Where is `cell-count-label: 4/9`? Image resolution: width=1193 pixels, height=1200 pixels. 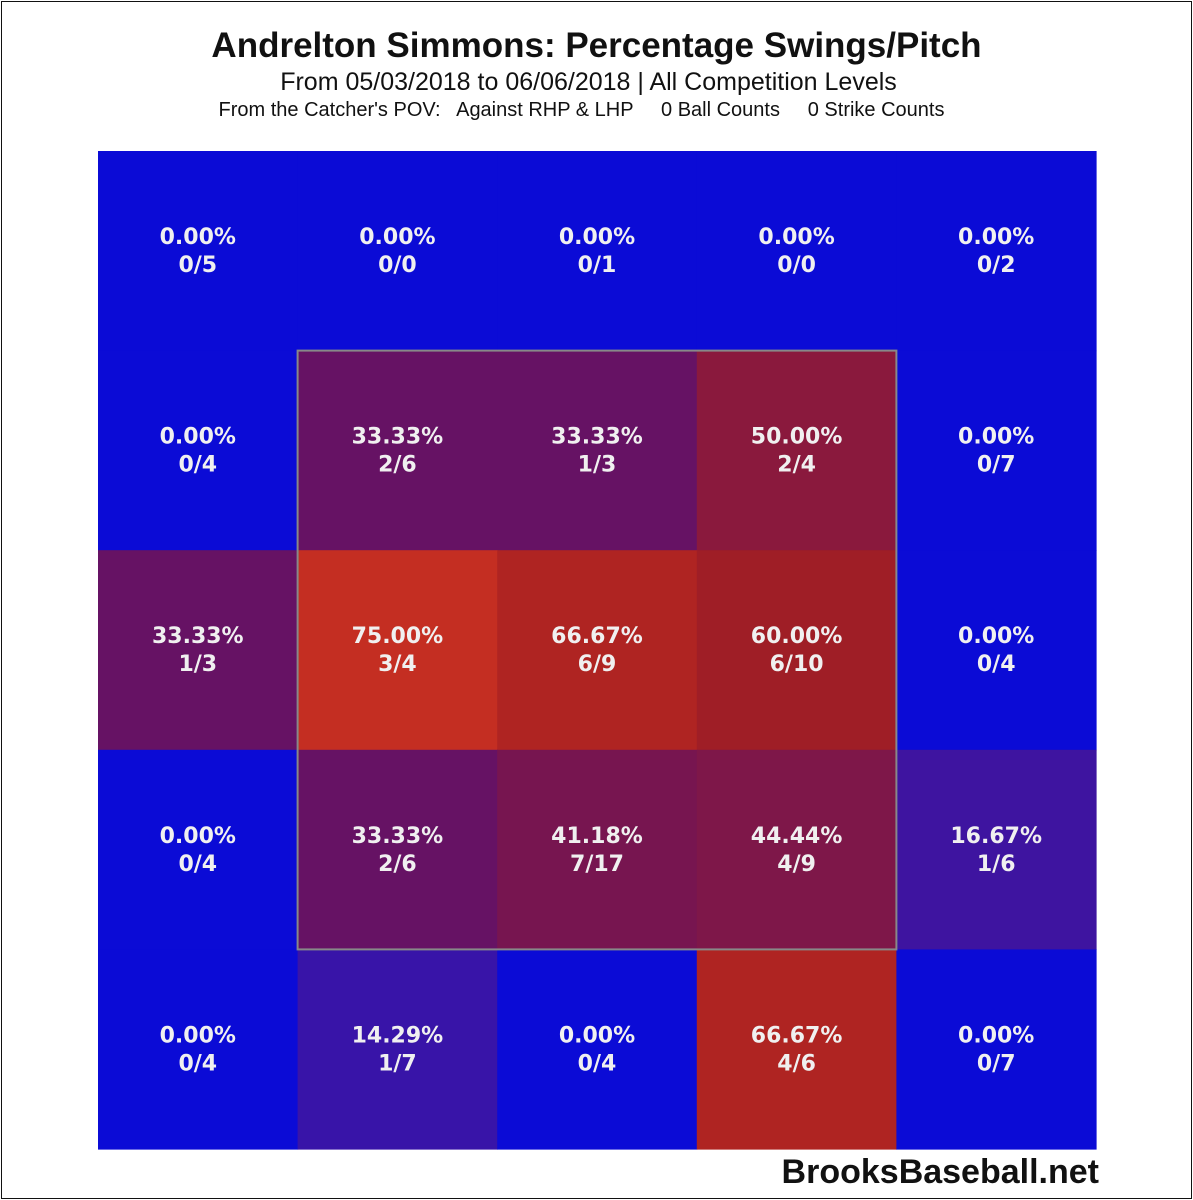
cell-count-label: 4/9 is located at coordinates (796, 864).